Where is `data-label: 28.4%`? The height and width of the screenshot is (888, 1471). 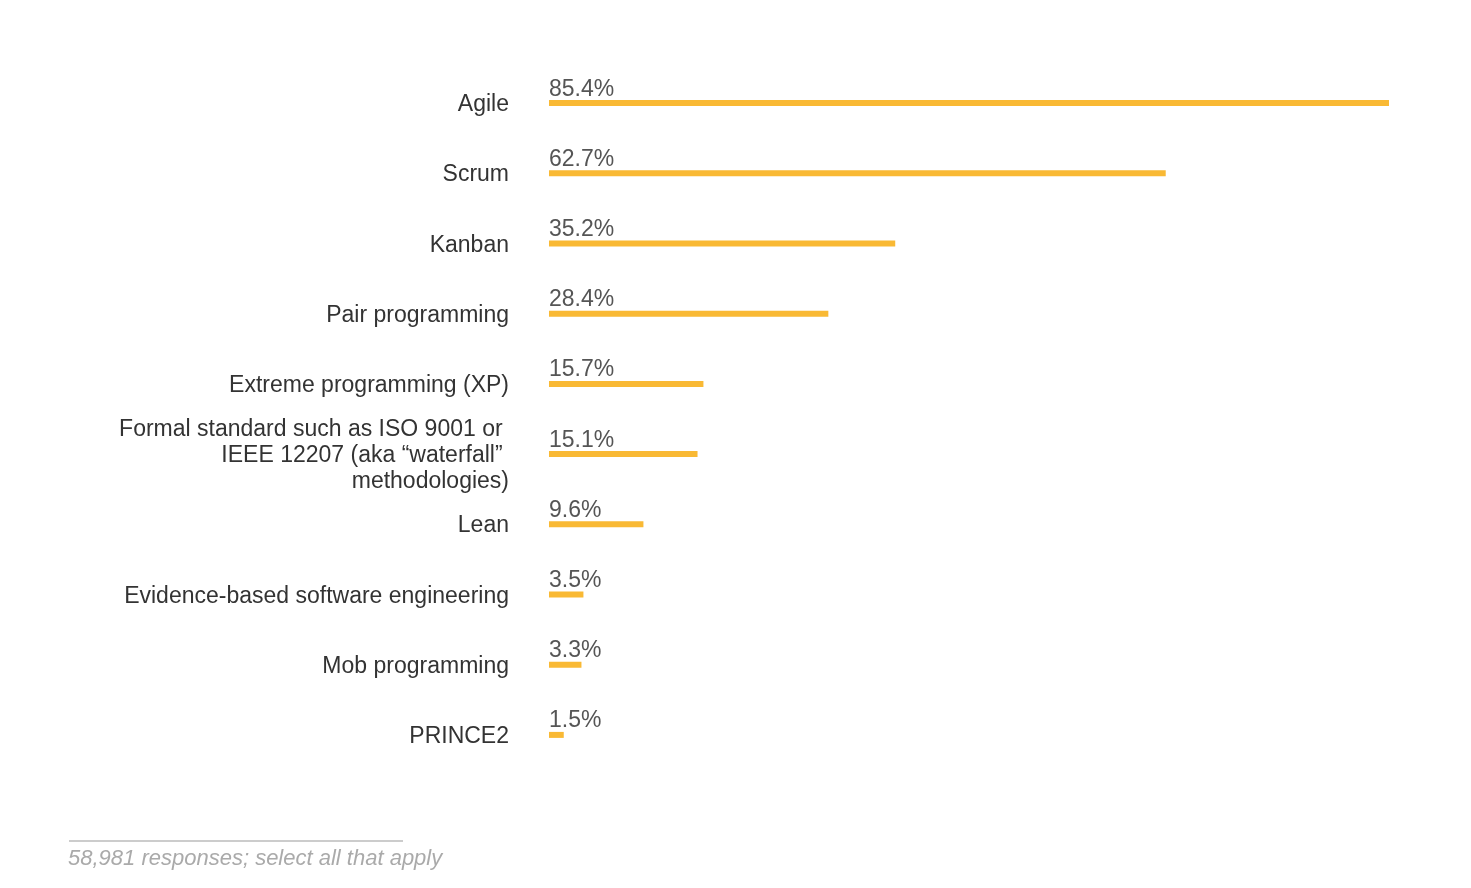
data-label: 28.4% is located at coordinates (582, 298).